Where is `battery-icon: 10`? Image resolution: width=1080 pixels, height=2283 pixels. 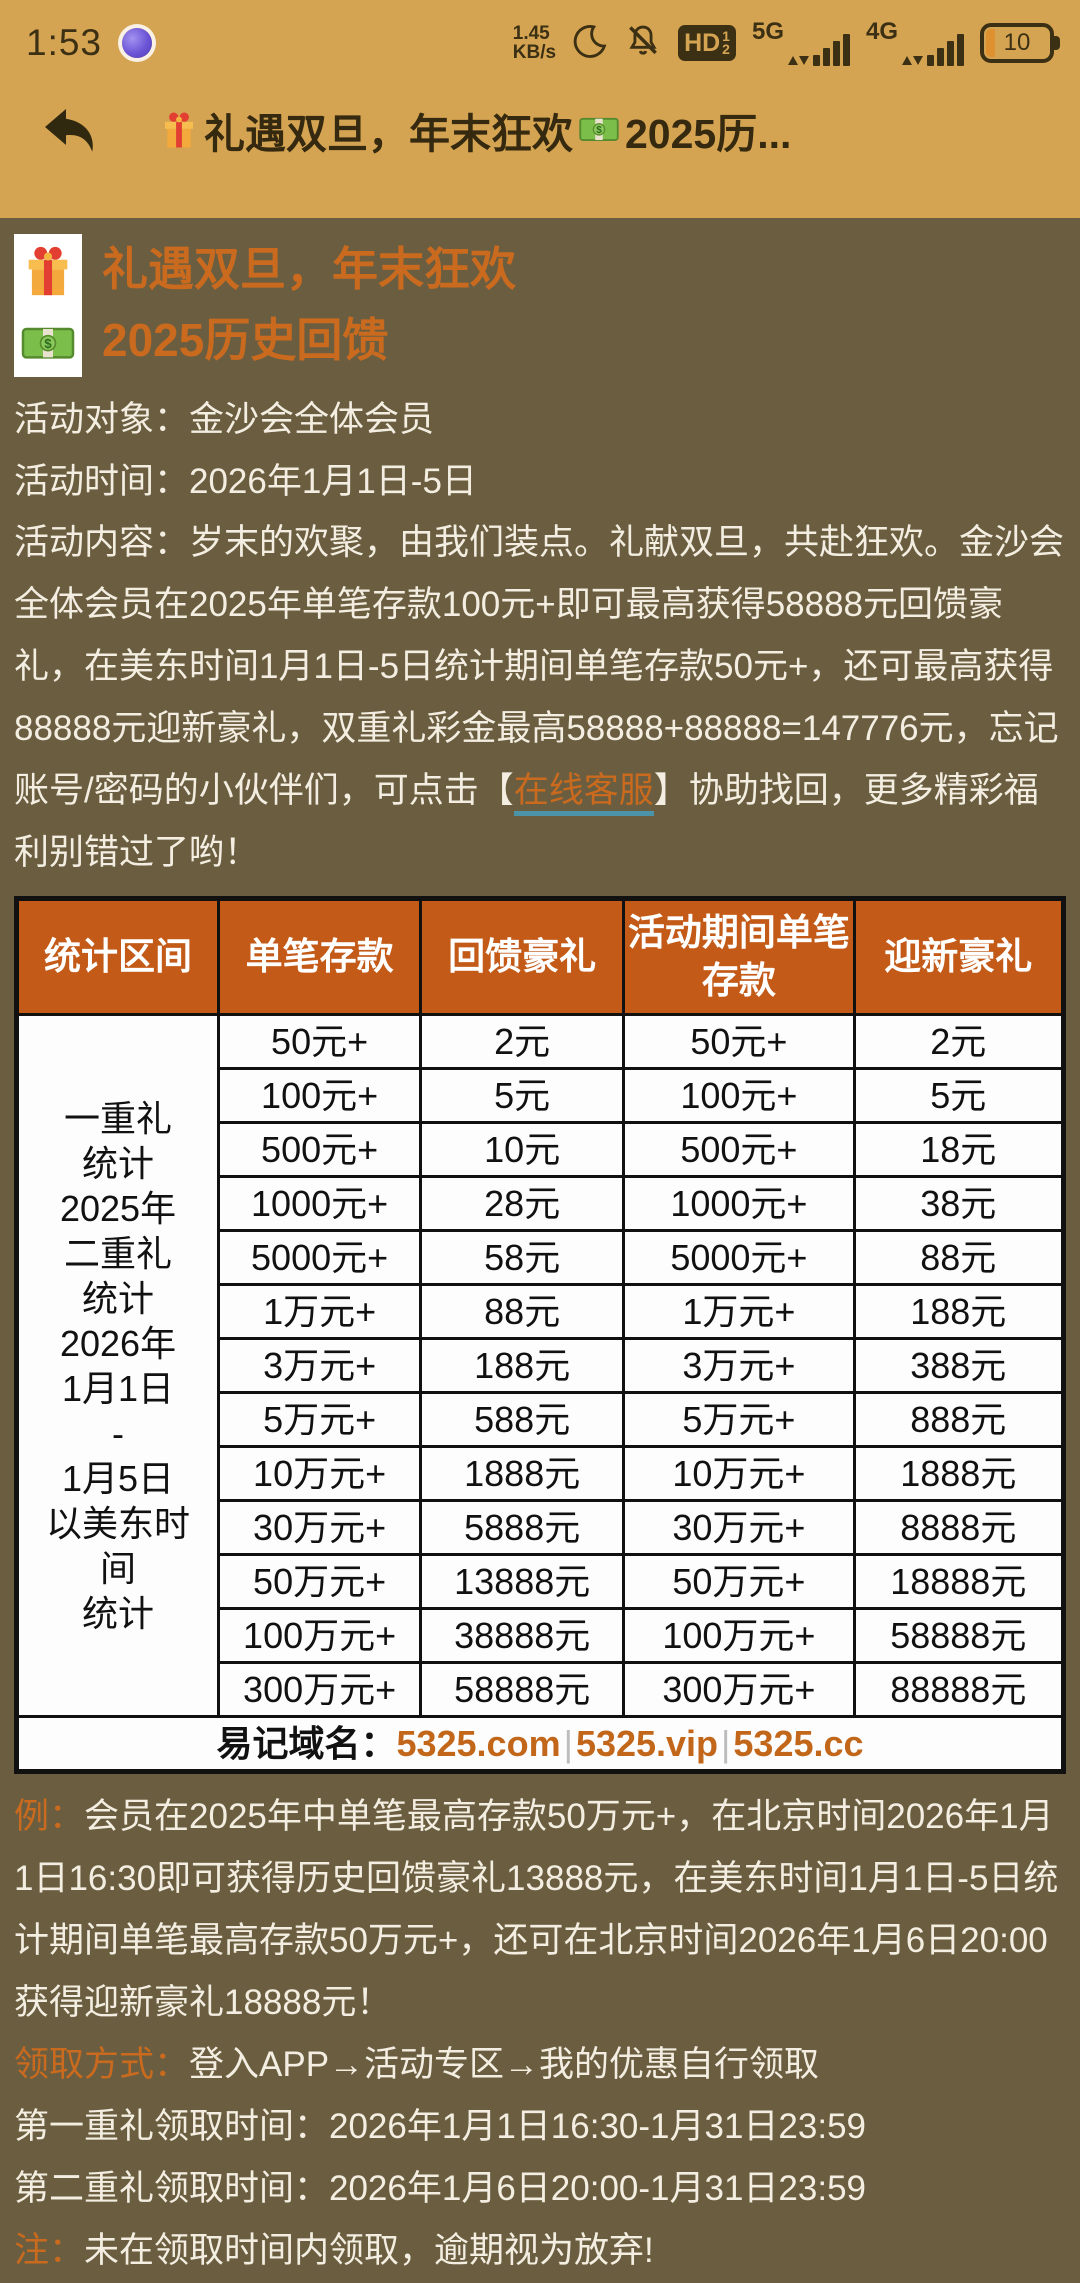
battery-icon: 10 is located at coordinates (1020, 43).